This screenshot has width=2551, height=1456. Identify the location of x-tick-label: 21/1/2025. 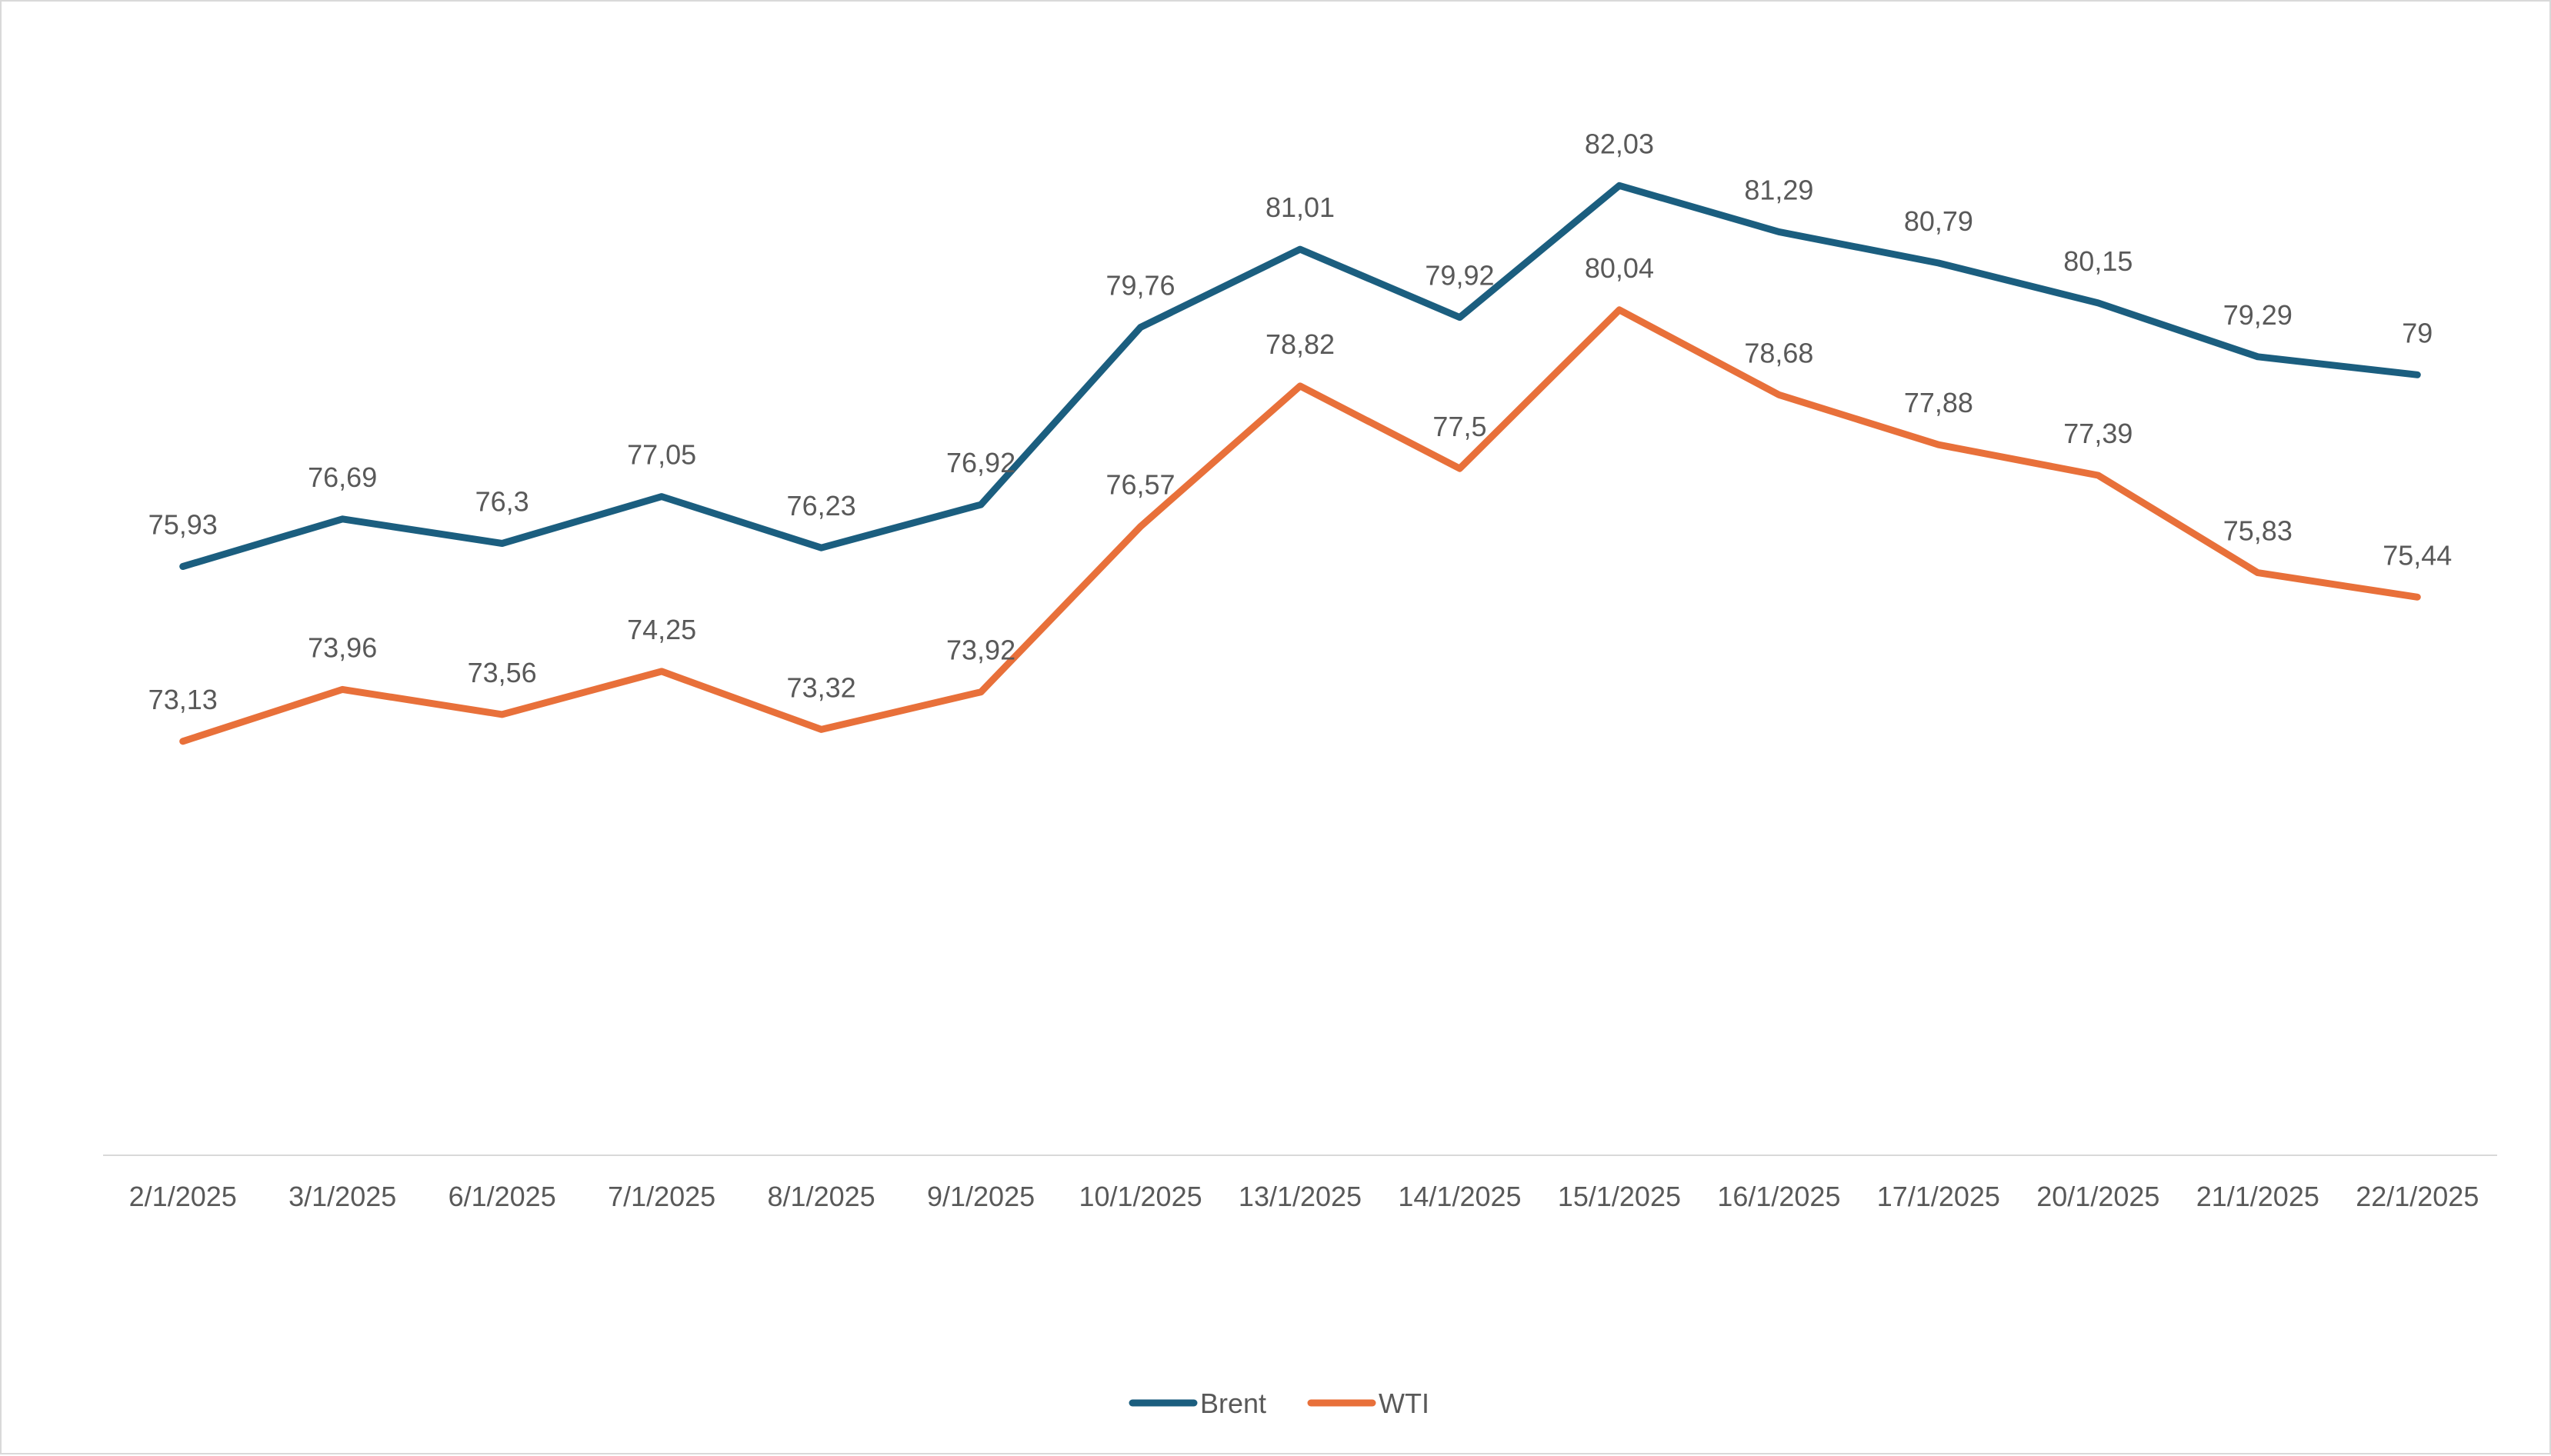
(2258, 1196).